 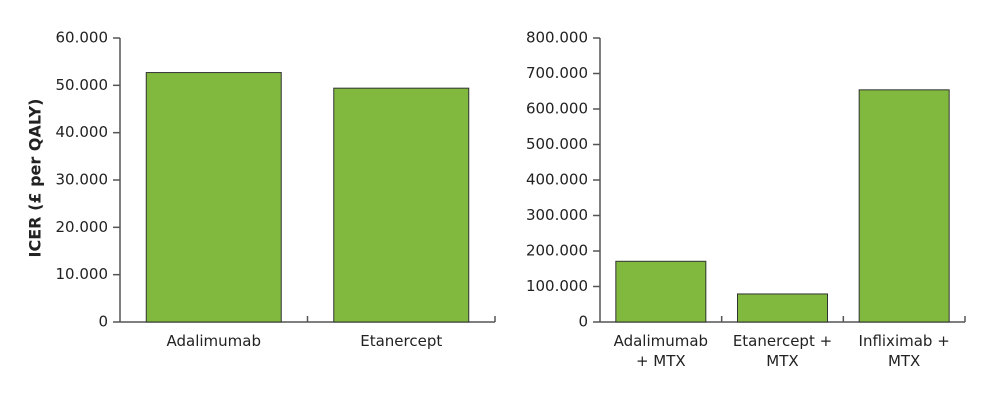 What do you see at coordinates (214, 341) in the screenshot?
I see `x-tick-label: Adalimumab` at bounding box center [214, 341].